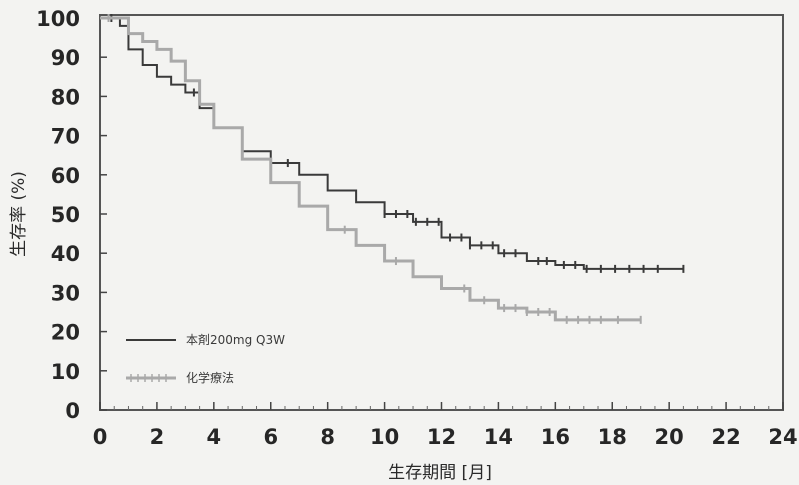  What do you see at coordinates (725, 437) in the screenshot?
I see `x-tick-label: 22` at bounding box center [725, 437].